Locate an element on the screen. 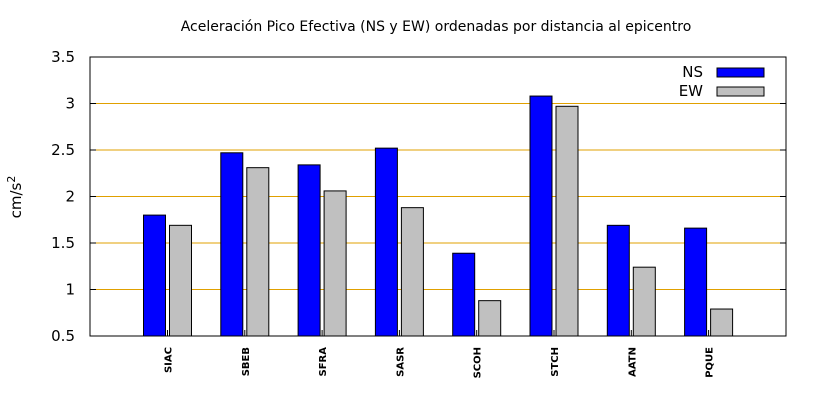  bar-ns-pque is located at coordinates (696, 282).